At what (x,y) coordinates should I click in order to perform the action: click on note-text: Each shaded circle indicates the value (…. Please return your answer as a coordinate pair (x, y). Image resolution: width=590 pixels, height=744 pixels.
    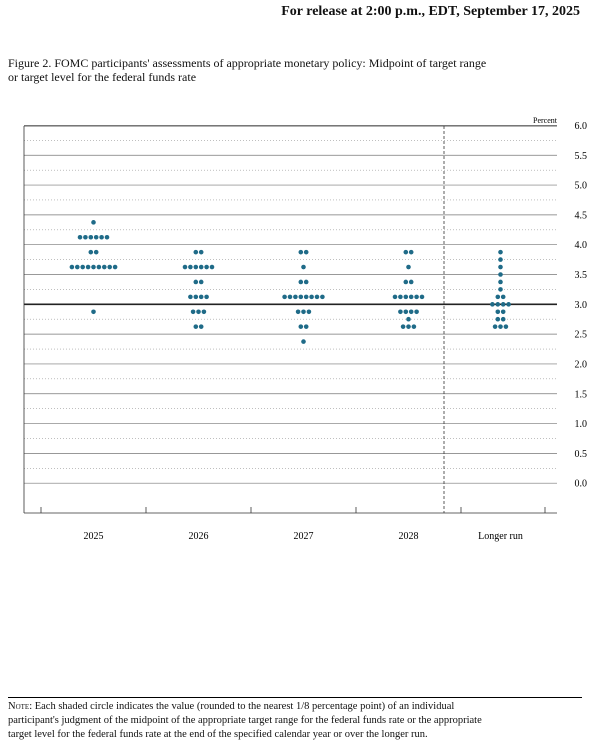
    Looking at the image, I should click on (244, 706).